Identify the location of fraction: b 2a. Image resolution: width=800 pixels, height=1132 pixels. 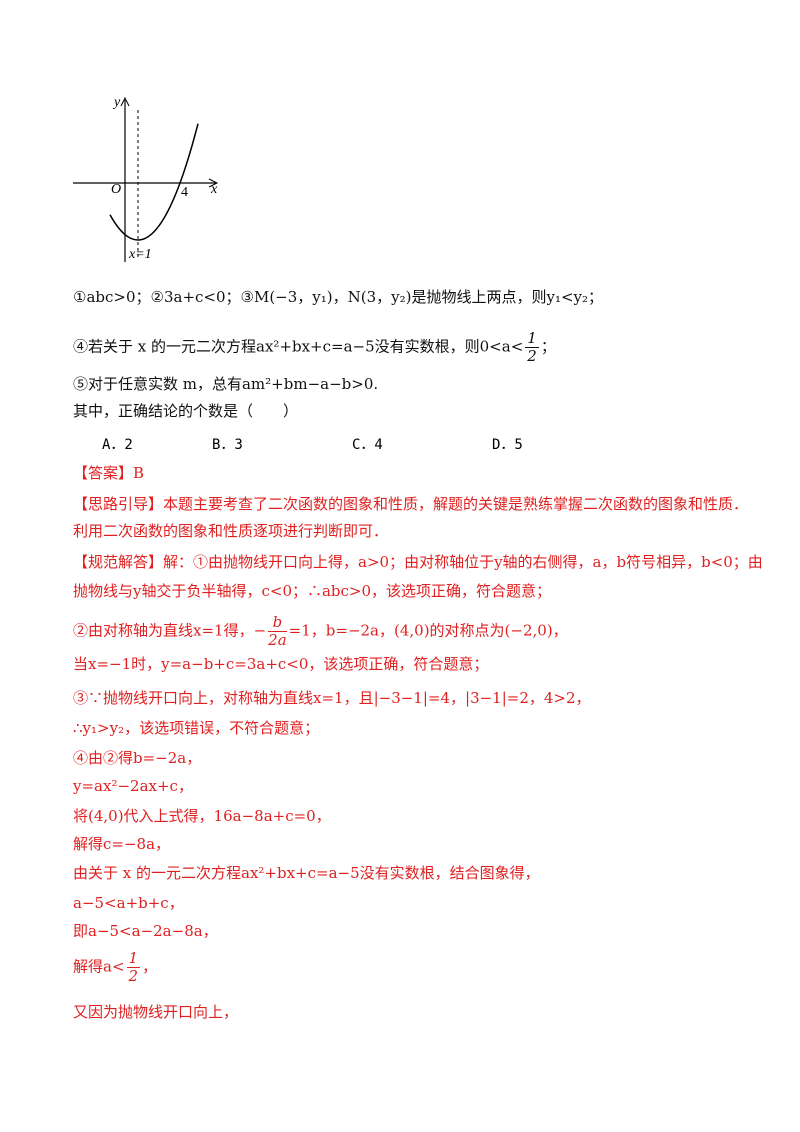
(277, 631).